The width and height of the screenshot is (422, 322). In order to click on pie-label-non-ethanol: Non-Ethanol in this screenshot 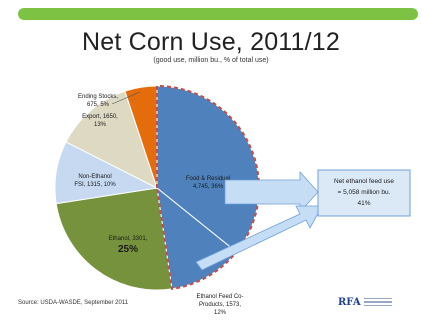, I will do `click(94, 177)`.